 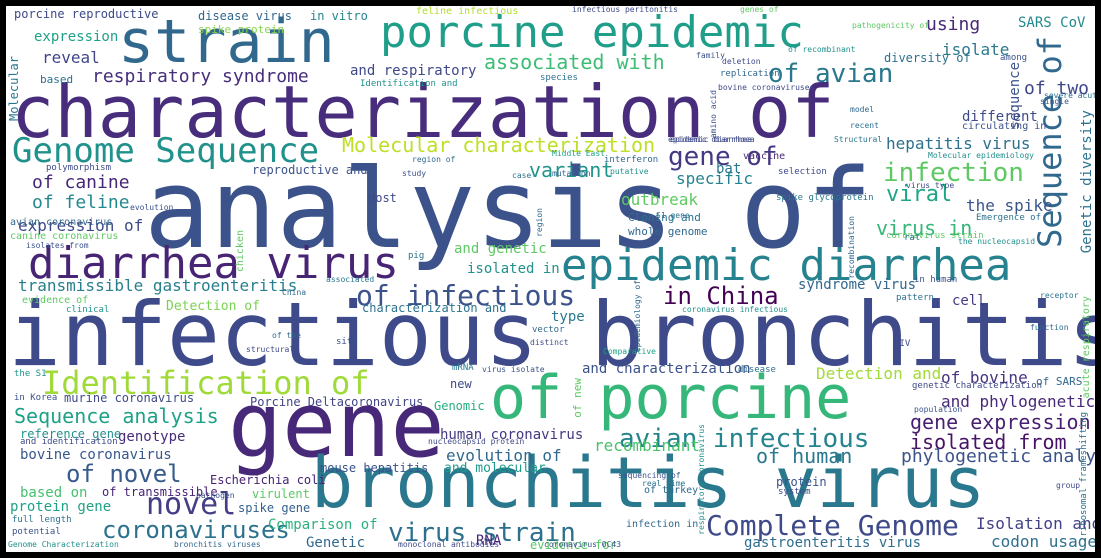 What do you see at coordinates (759, 10) in the screenshot?
I see `word: genes of` at bounding box center [759, 10].